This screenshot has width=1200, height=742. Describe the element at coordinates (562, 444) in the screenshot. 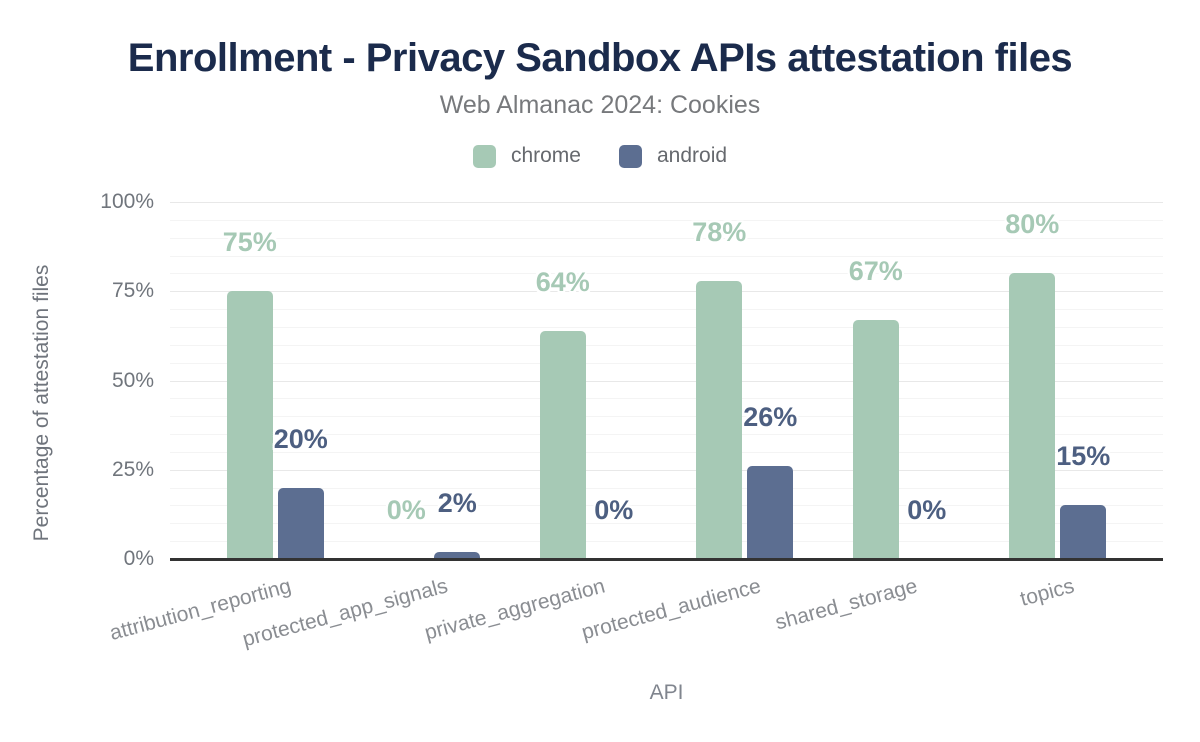

I see `bar-chrome-private_aggregation` at that location.